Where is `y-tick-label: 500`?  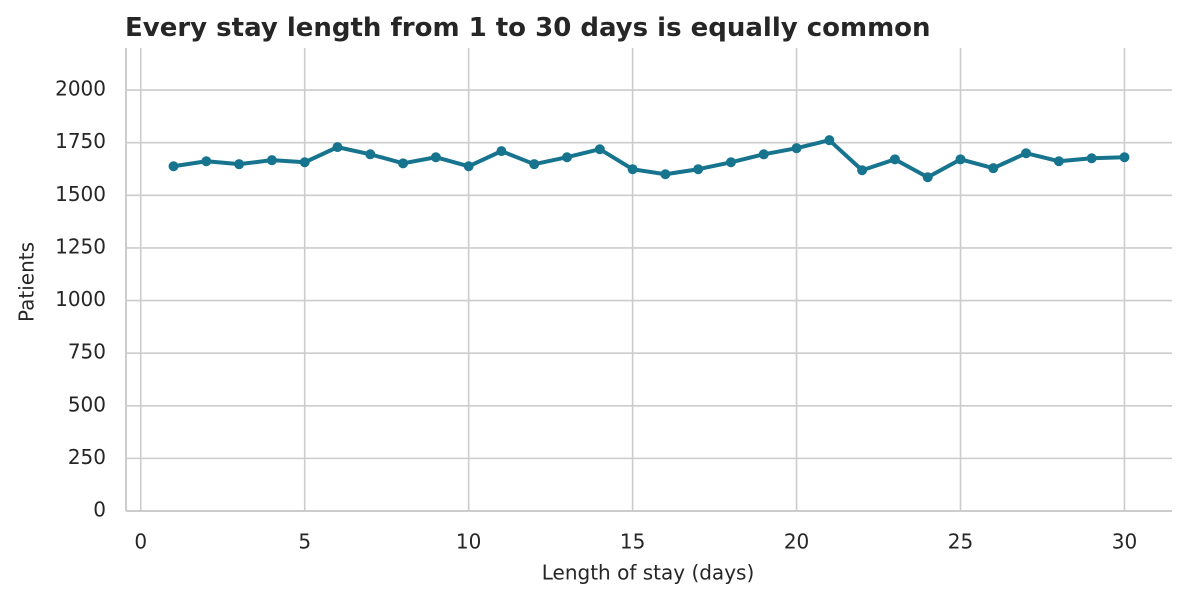
y-tick-label: 500 is located at coordinates (87, 404).